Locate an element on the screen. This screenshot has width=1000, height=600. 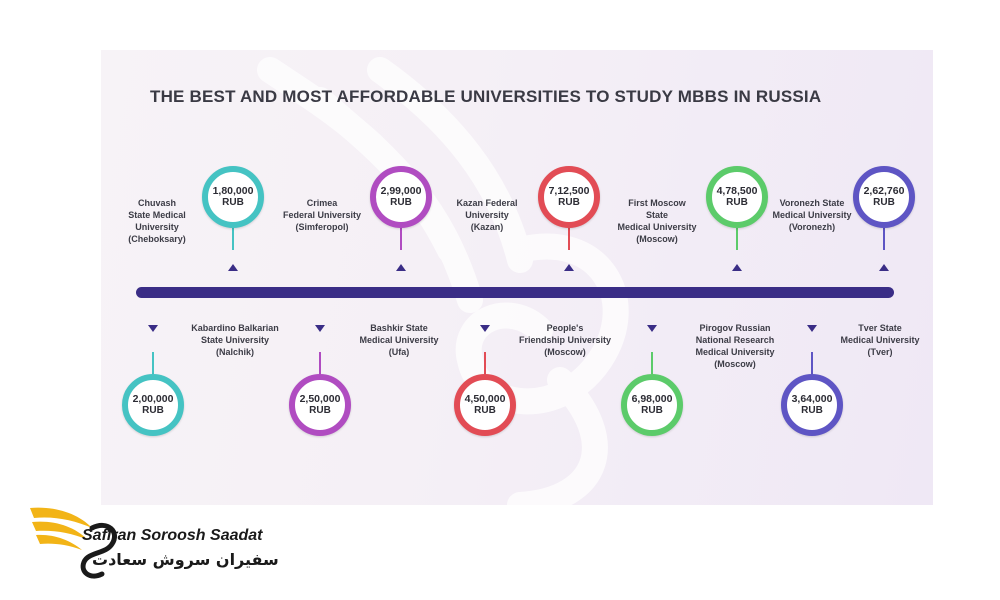
price-amount: 7,12,500 is located at coordinates (569, 191).